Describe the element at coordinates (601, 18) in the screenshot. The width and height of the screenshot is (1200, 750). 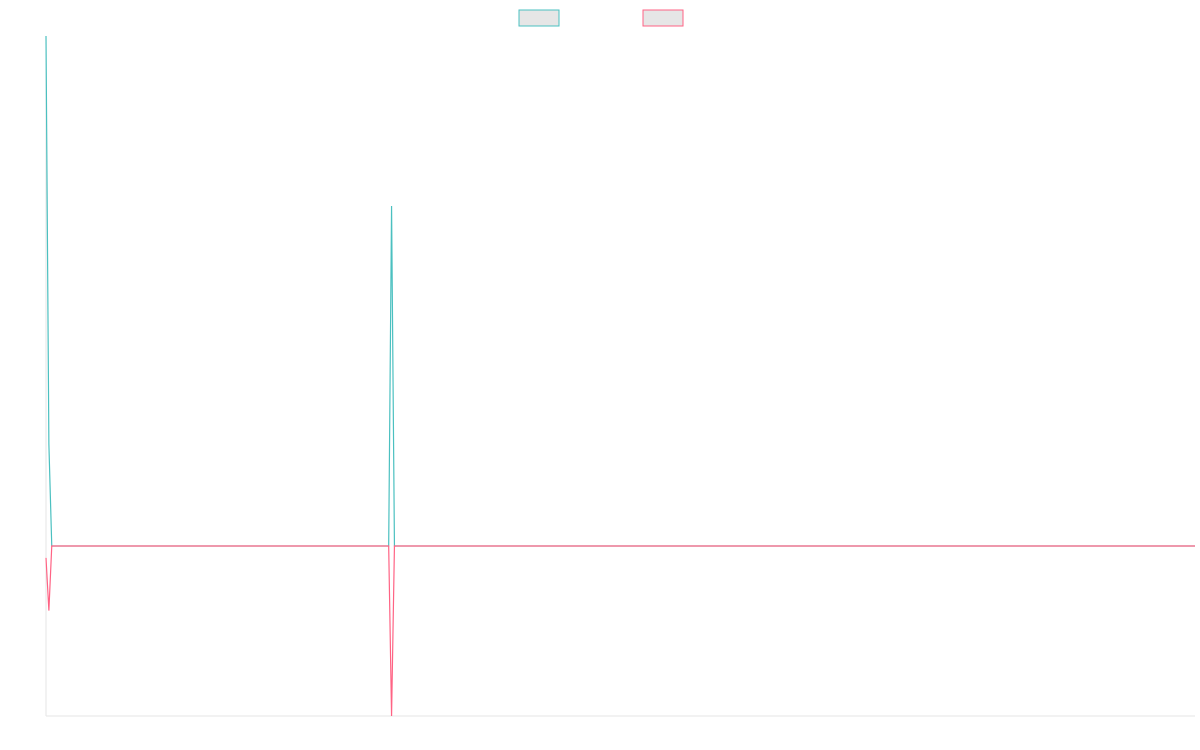
I see `legend` at that location.